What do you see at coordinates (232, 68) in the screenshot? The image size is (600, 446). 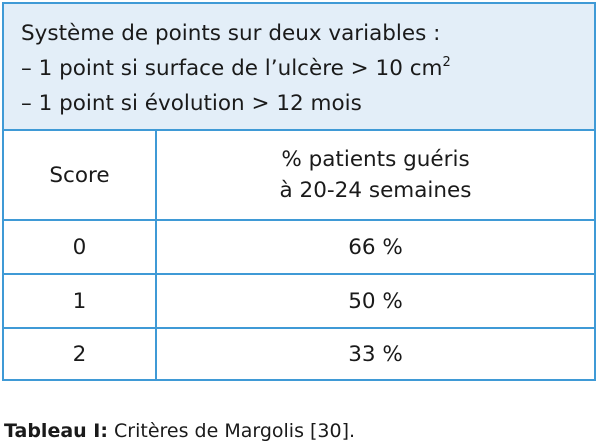 I see `header-line-2-text: – 1 point si surface de l’ulcère > 10 cm` at bounding box center [232, 68].